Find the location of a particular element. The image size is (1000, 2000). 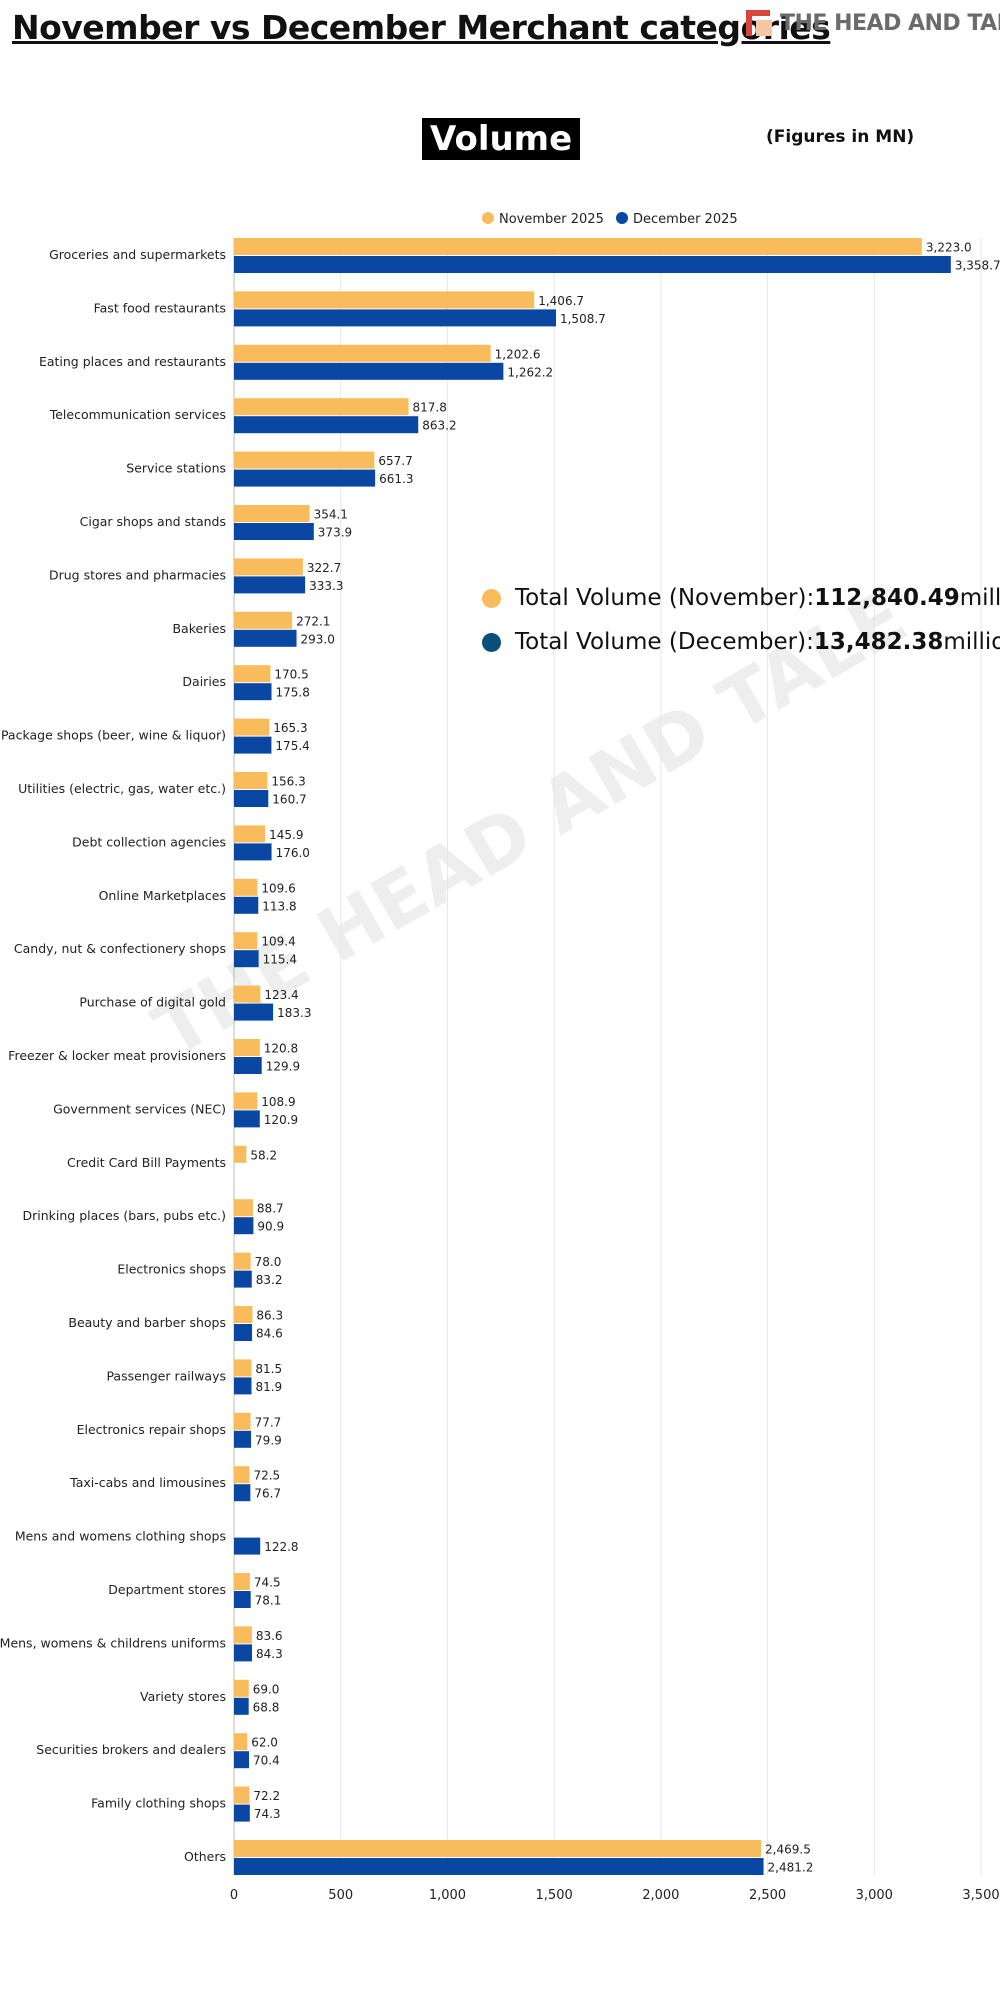

data-label: 3,223.0 is located at coordinates (949, 248).